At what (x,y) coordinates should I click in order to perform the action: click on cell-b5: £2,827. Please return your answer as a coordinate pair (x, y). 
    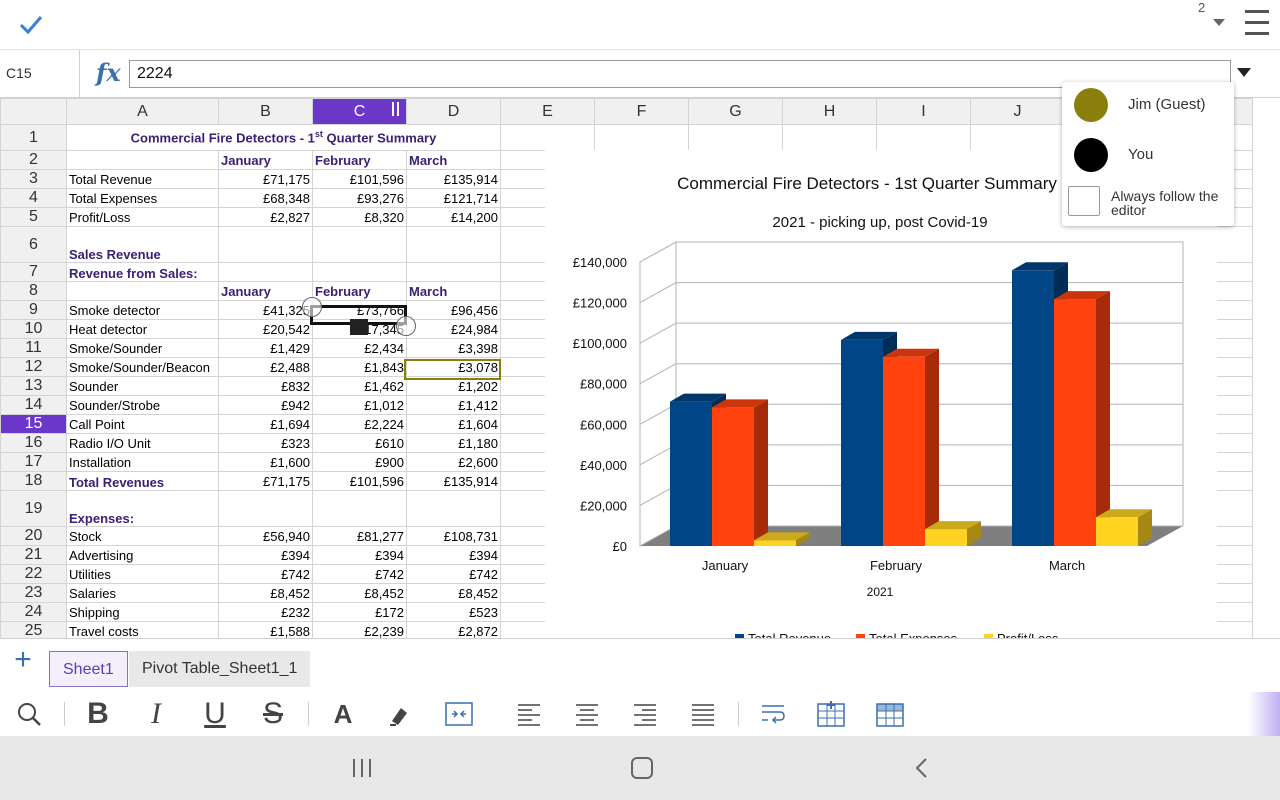
    Looking at the image, I should click on (265, 217).